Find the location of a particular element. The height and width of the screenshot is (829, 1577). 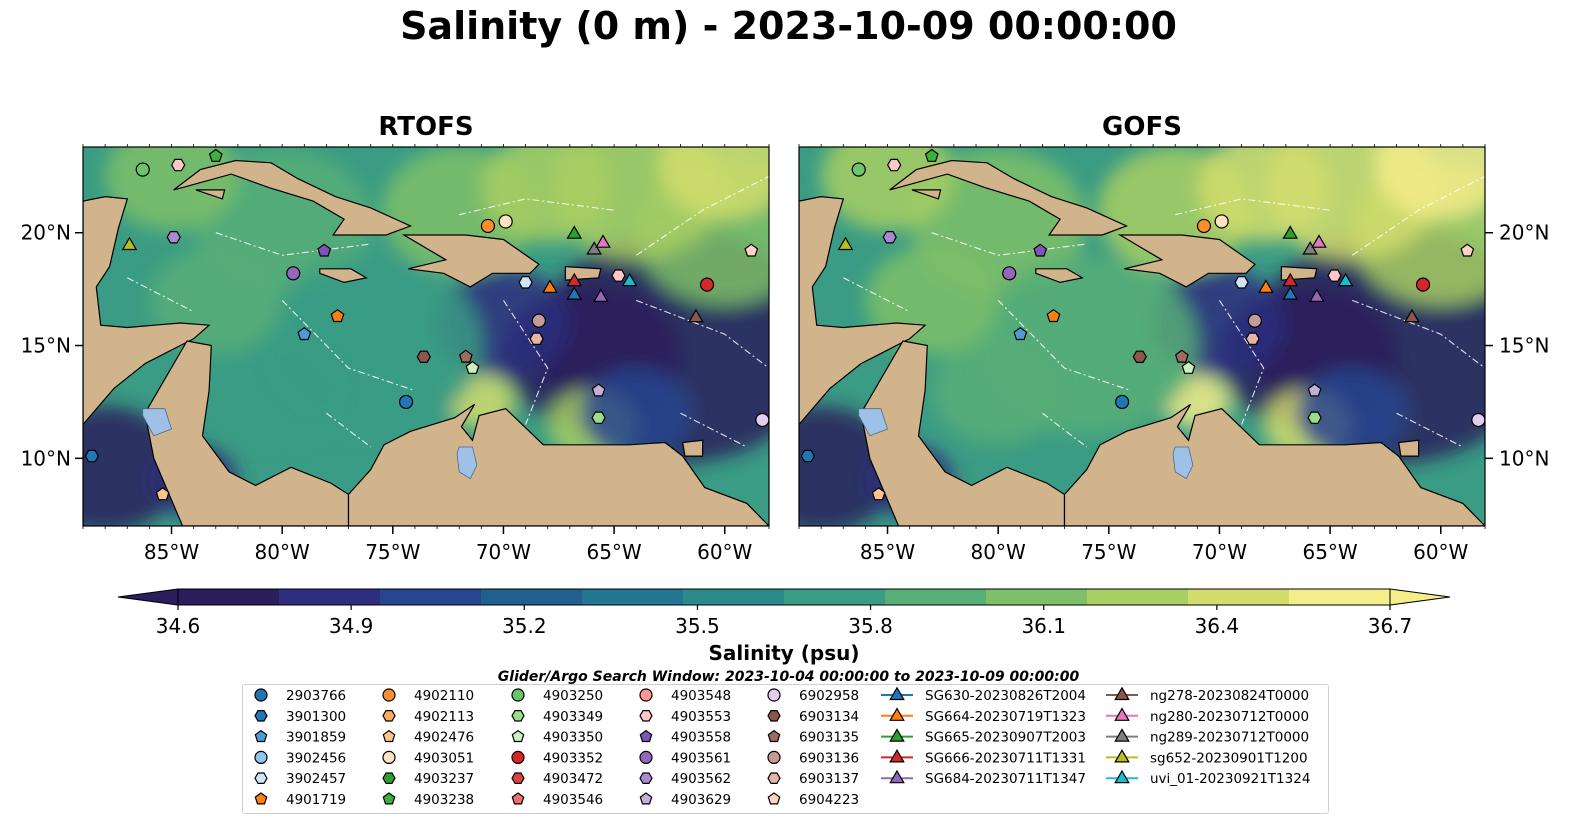

legend-item: 3901859 is located at coordinates (300, 738).